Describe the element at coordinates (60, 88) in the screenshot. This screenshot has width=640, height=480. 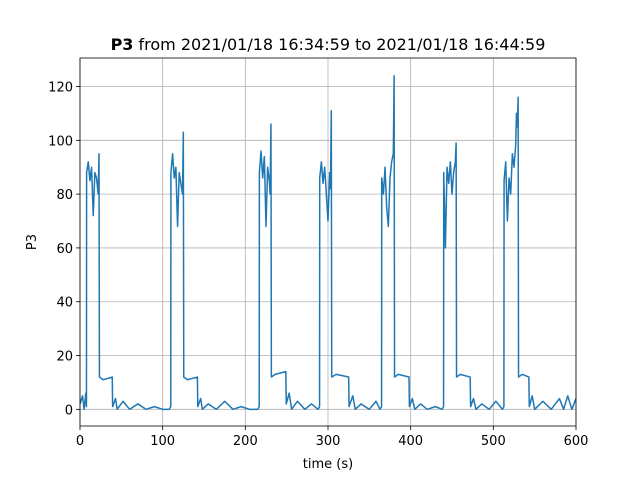
I see `y-tick-label: 120` at that location.